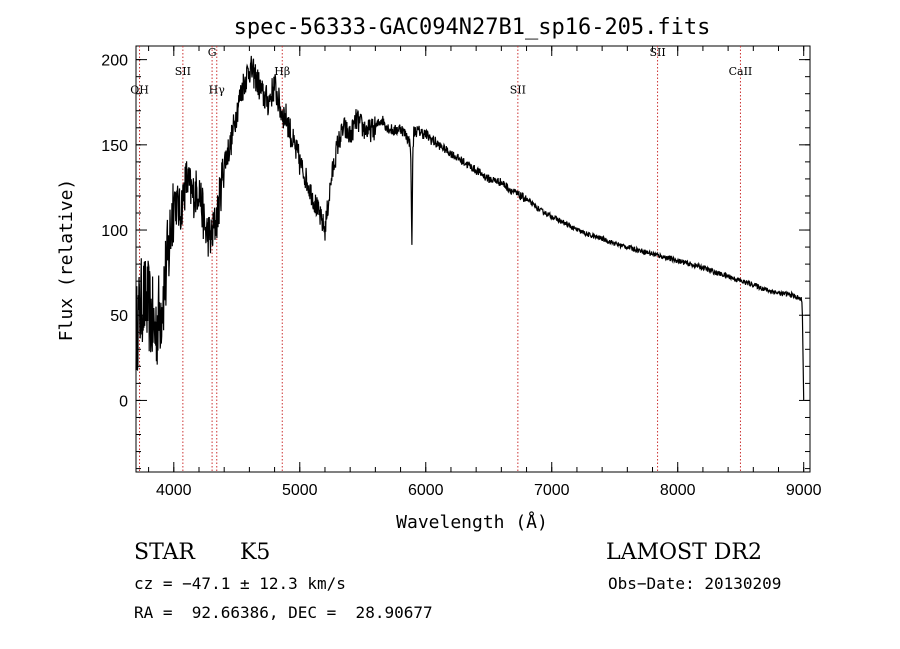 The image size is (900, 649). I want to click on x-tick-label: 8000, so click(678, 490).